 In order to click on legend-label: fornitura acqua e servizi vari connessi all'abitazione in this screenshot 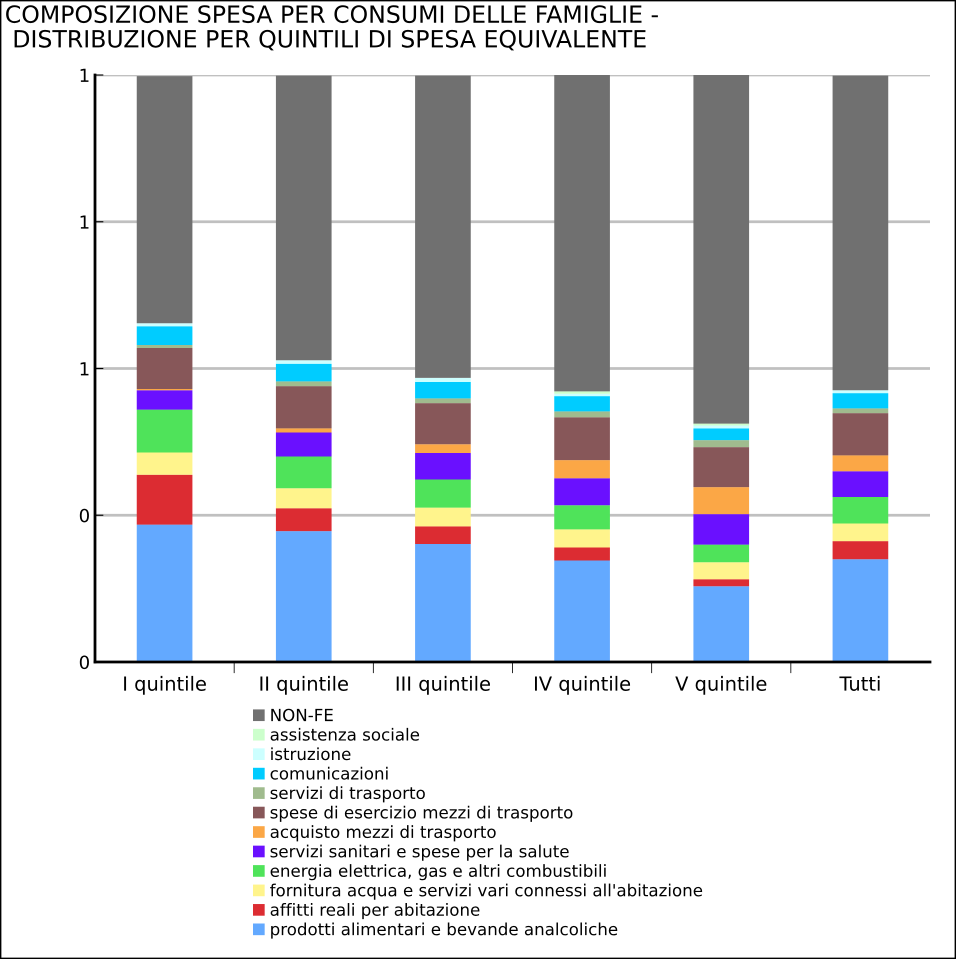, I will do `click(486, 892)`.